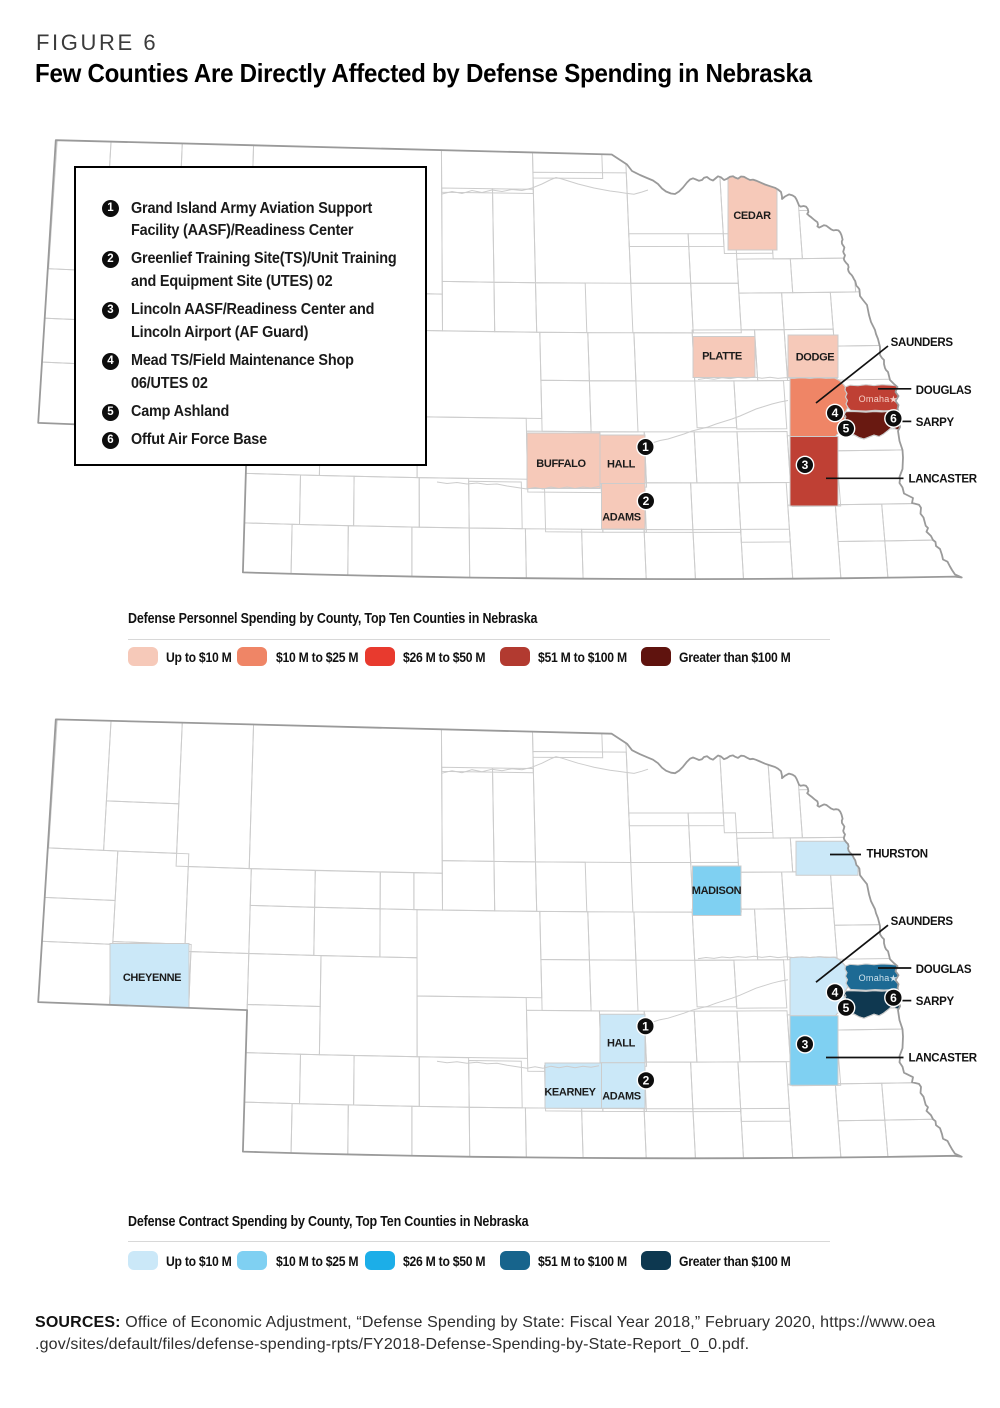 Image resolution: width=1000 pixels, height=1408 pixels. What do you see at coordinates (897, 855) in the screenshot?
I see `svg-text: THURSTON` at bounding box center [897, 855].